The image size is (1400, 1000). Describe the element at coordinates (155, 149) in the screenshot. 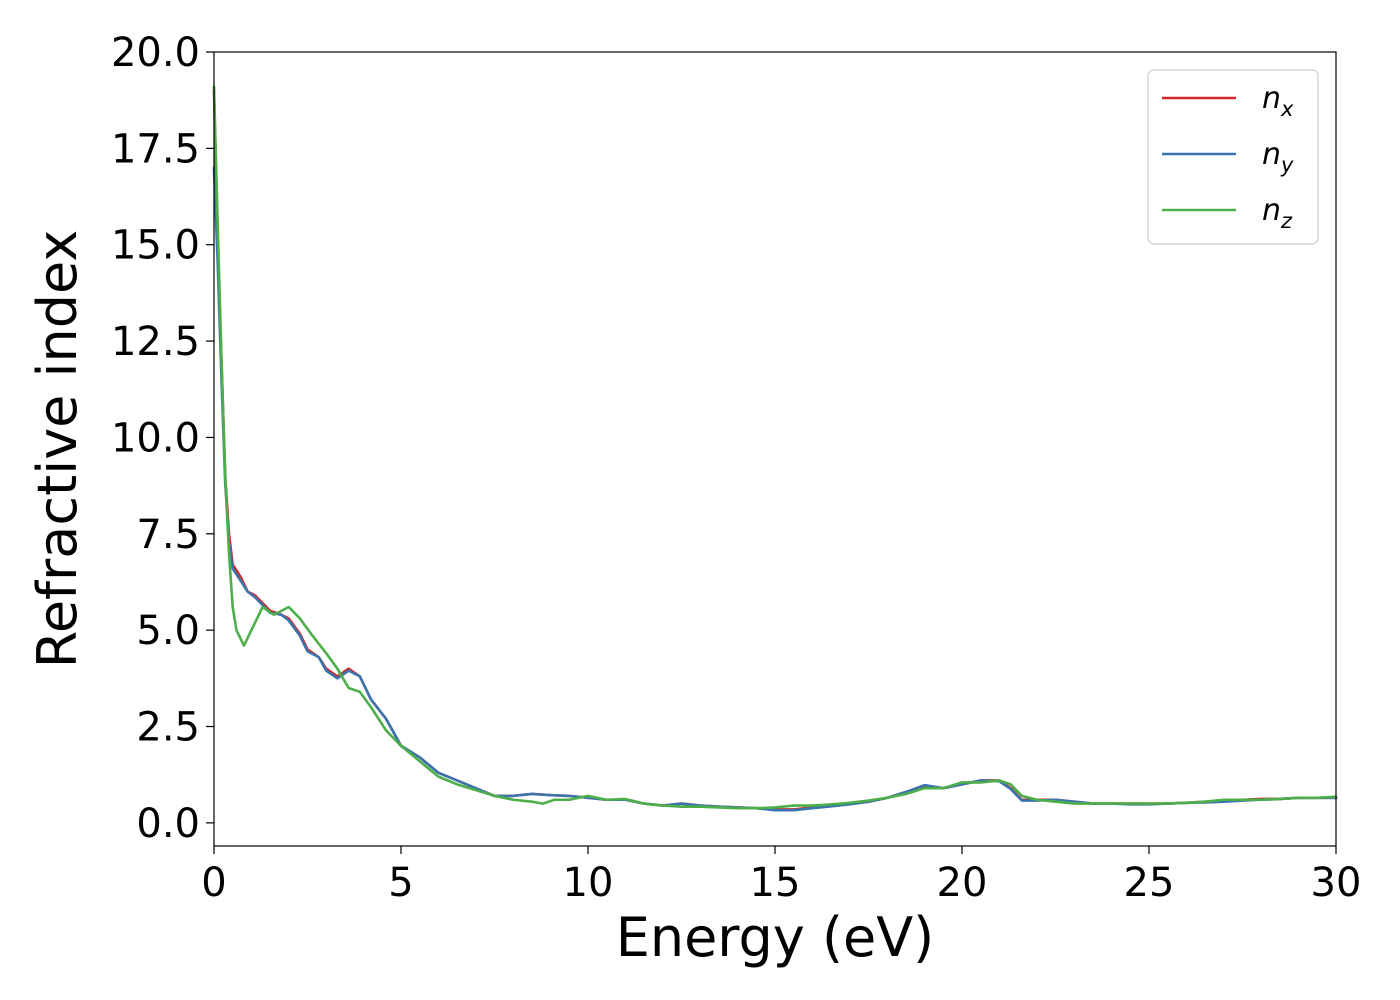

I see `y-tick-label: 17.5` at that location.